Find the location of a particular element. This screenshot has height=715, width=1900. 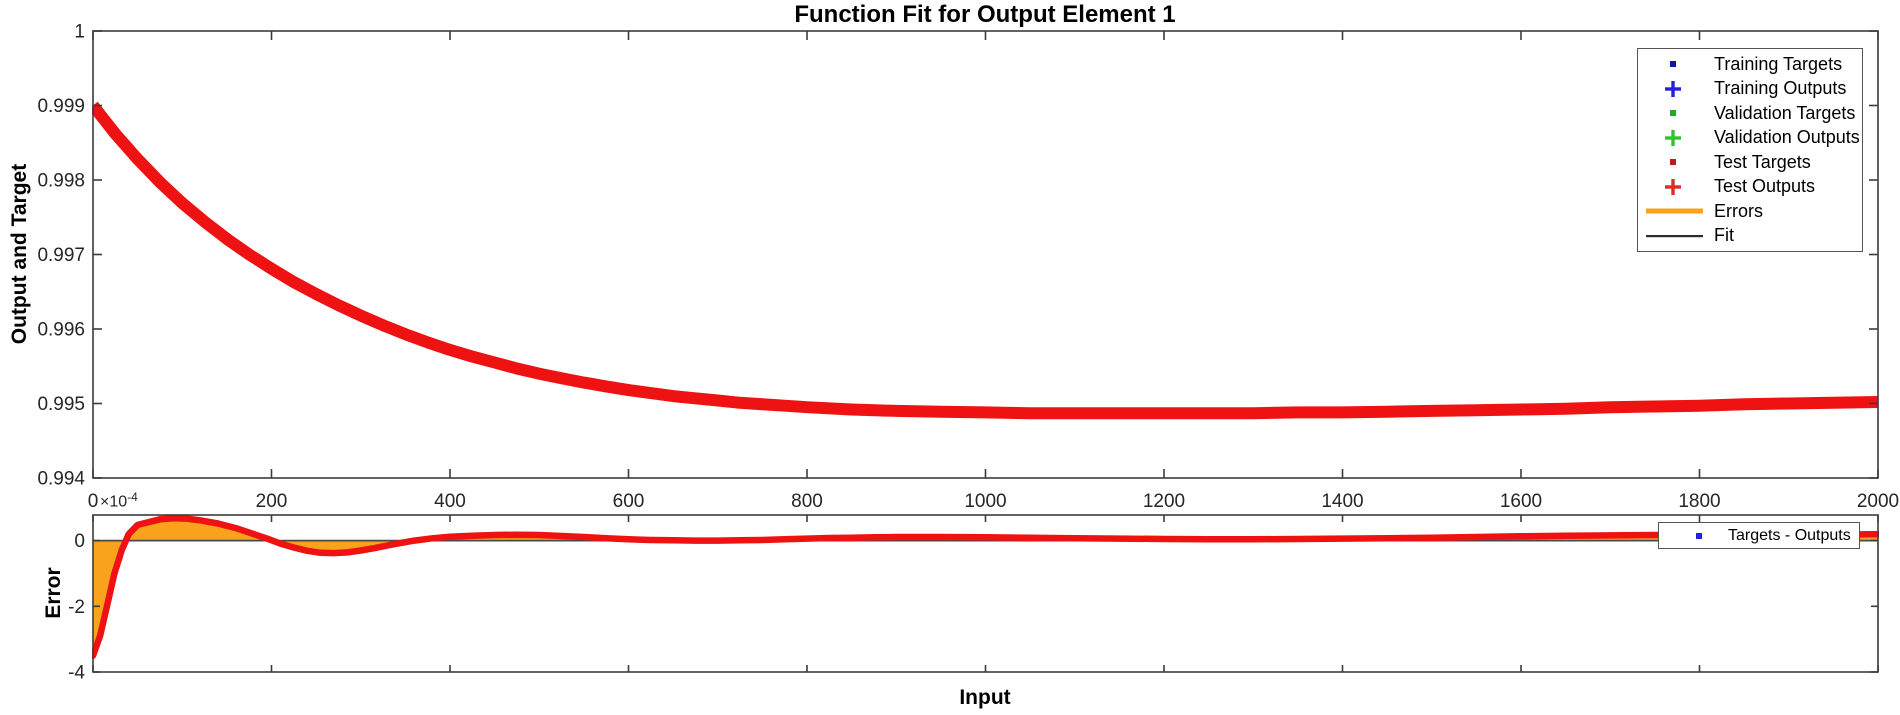

x-tick-label: 1200 is located at coordinates (1164, 501).